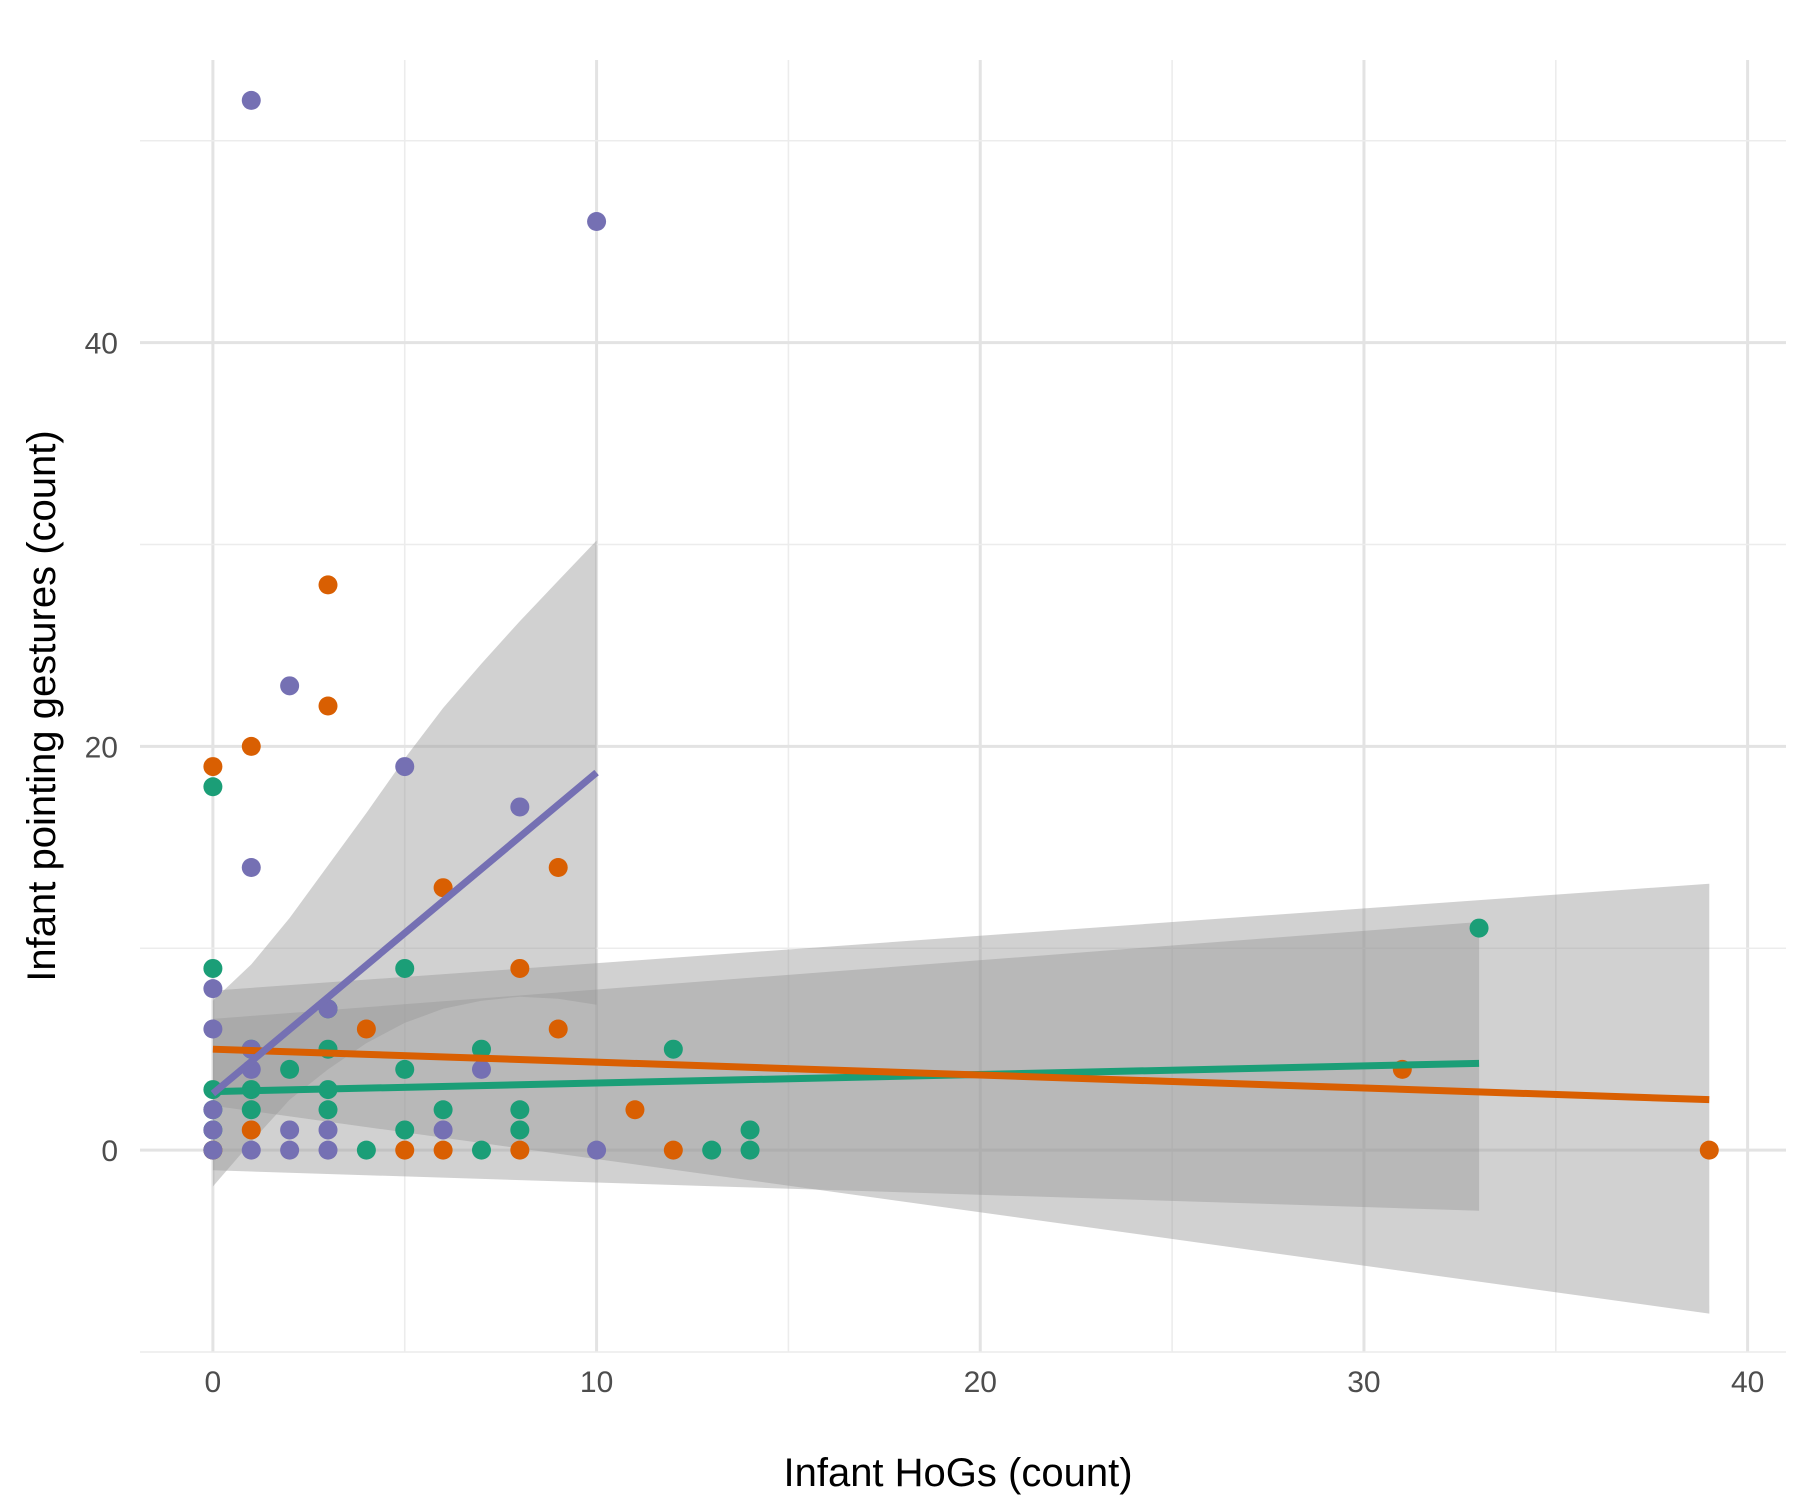 The width and height of the screenshot is (1800, 1500). What do you see at coordinates (1363, 1382) in the screenshot?
I see `x-tick-label: 30` at bounding box center [1363, 1382].